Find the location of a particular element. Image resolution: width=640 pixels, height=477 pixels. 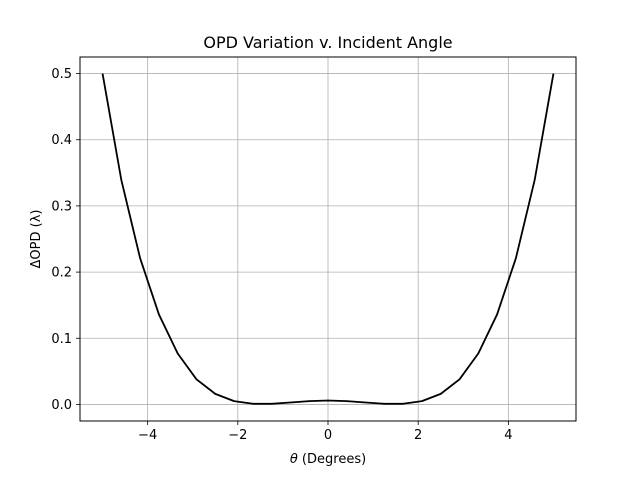

y-tick-label: 0.1 is located at coordinates (61, 339).